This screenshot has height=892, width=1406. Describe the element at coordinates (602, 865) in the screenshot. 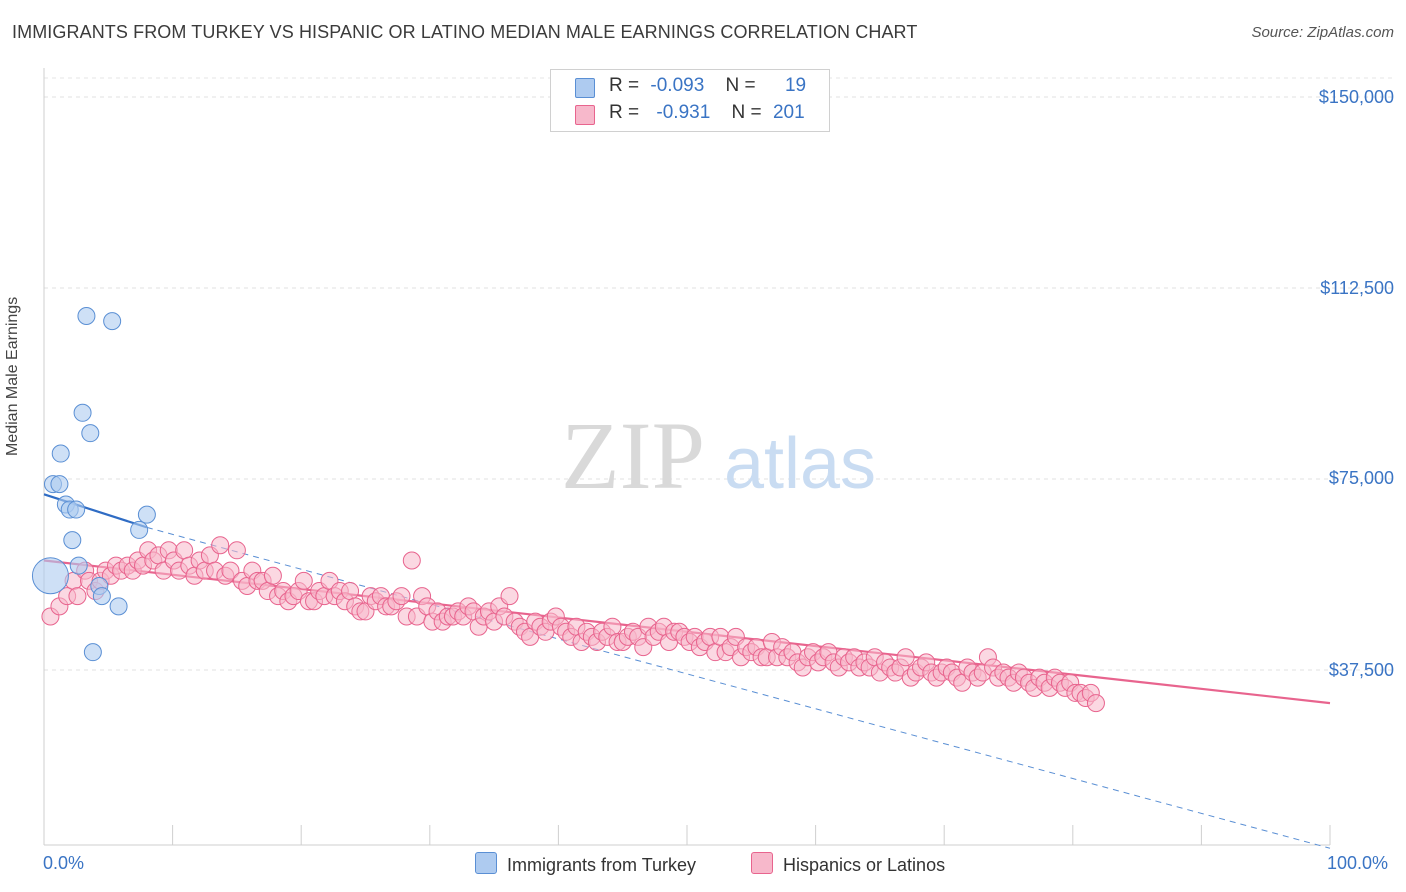

I see `legend-label-turkey: Immigrants from Turkey` at that location.